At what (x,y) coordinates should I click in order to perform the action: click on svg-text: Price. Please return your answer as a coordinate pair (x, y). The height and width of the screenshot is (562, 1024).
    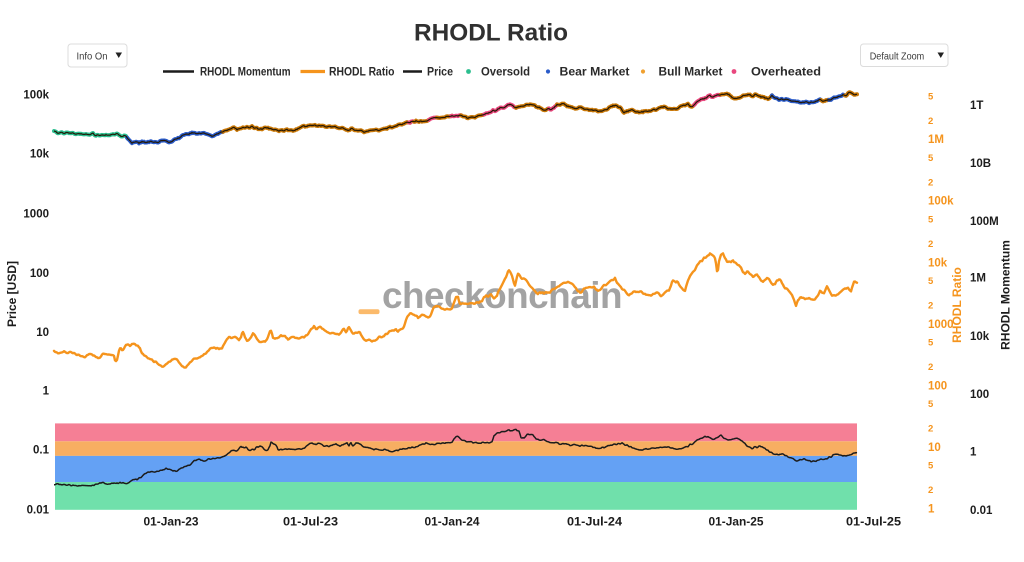
    Looking at the image, I should click on (440, 73).